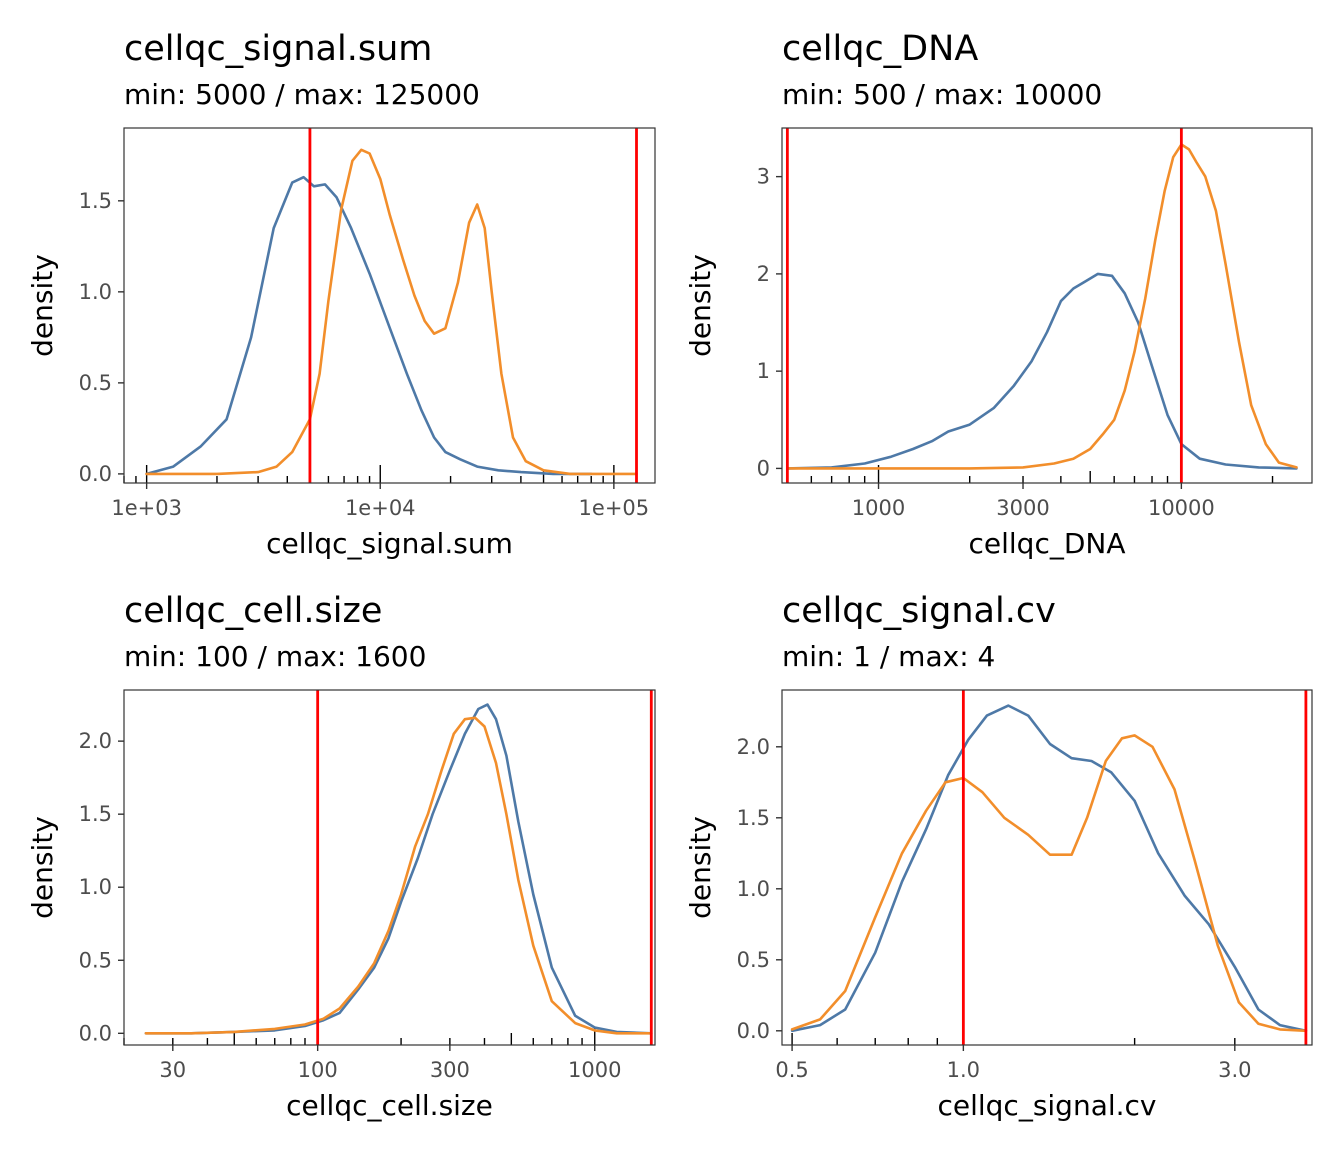 Image resolution: width=1344 pixels, height=1152 pixels. What do you see at coordinates (919, 611) in the screenshot?
I see `chart-title: cellqc_signal.cv` at bounding box center [919, 611].